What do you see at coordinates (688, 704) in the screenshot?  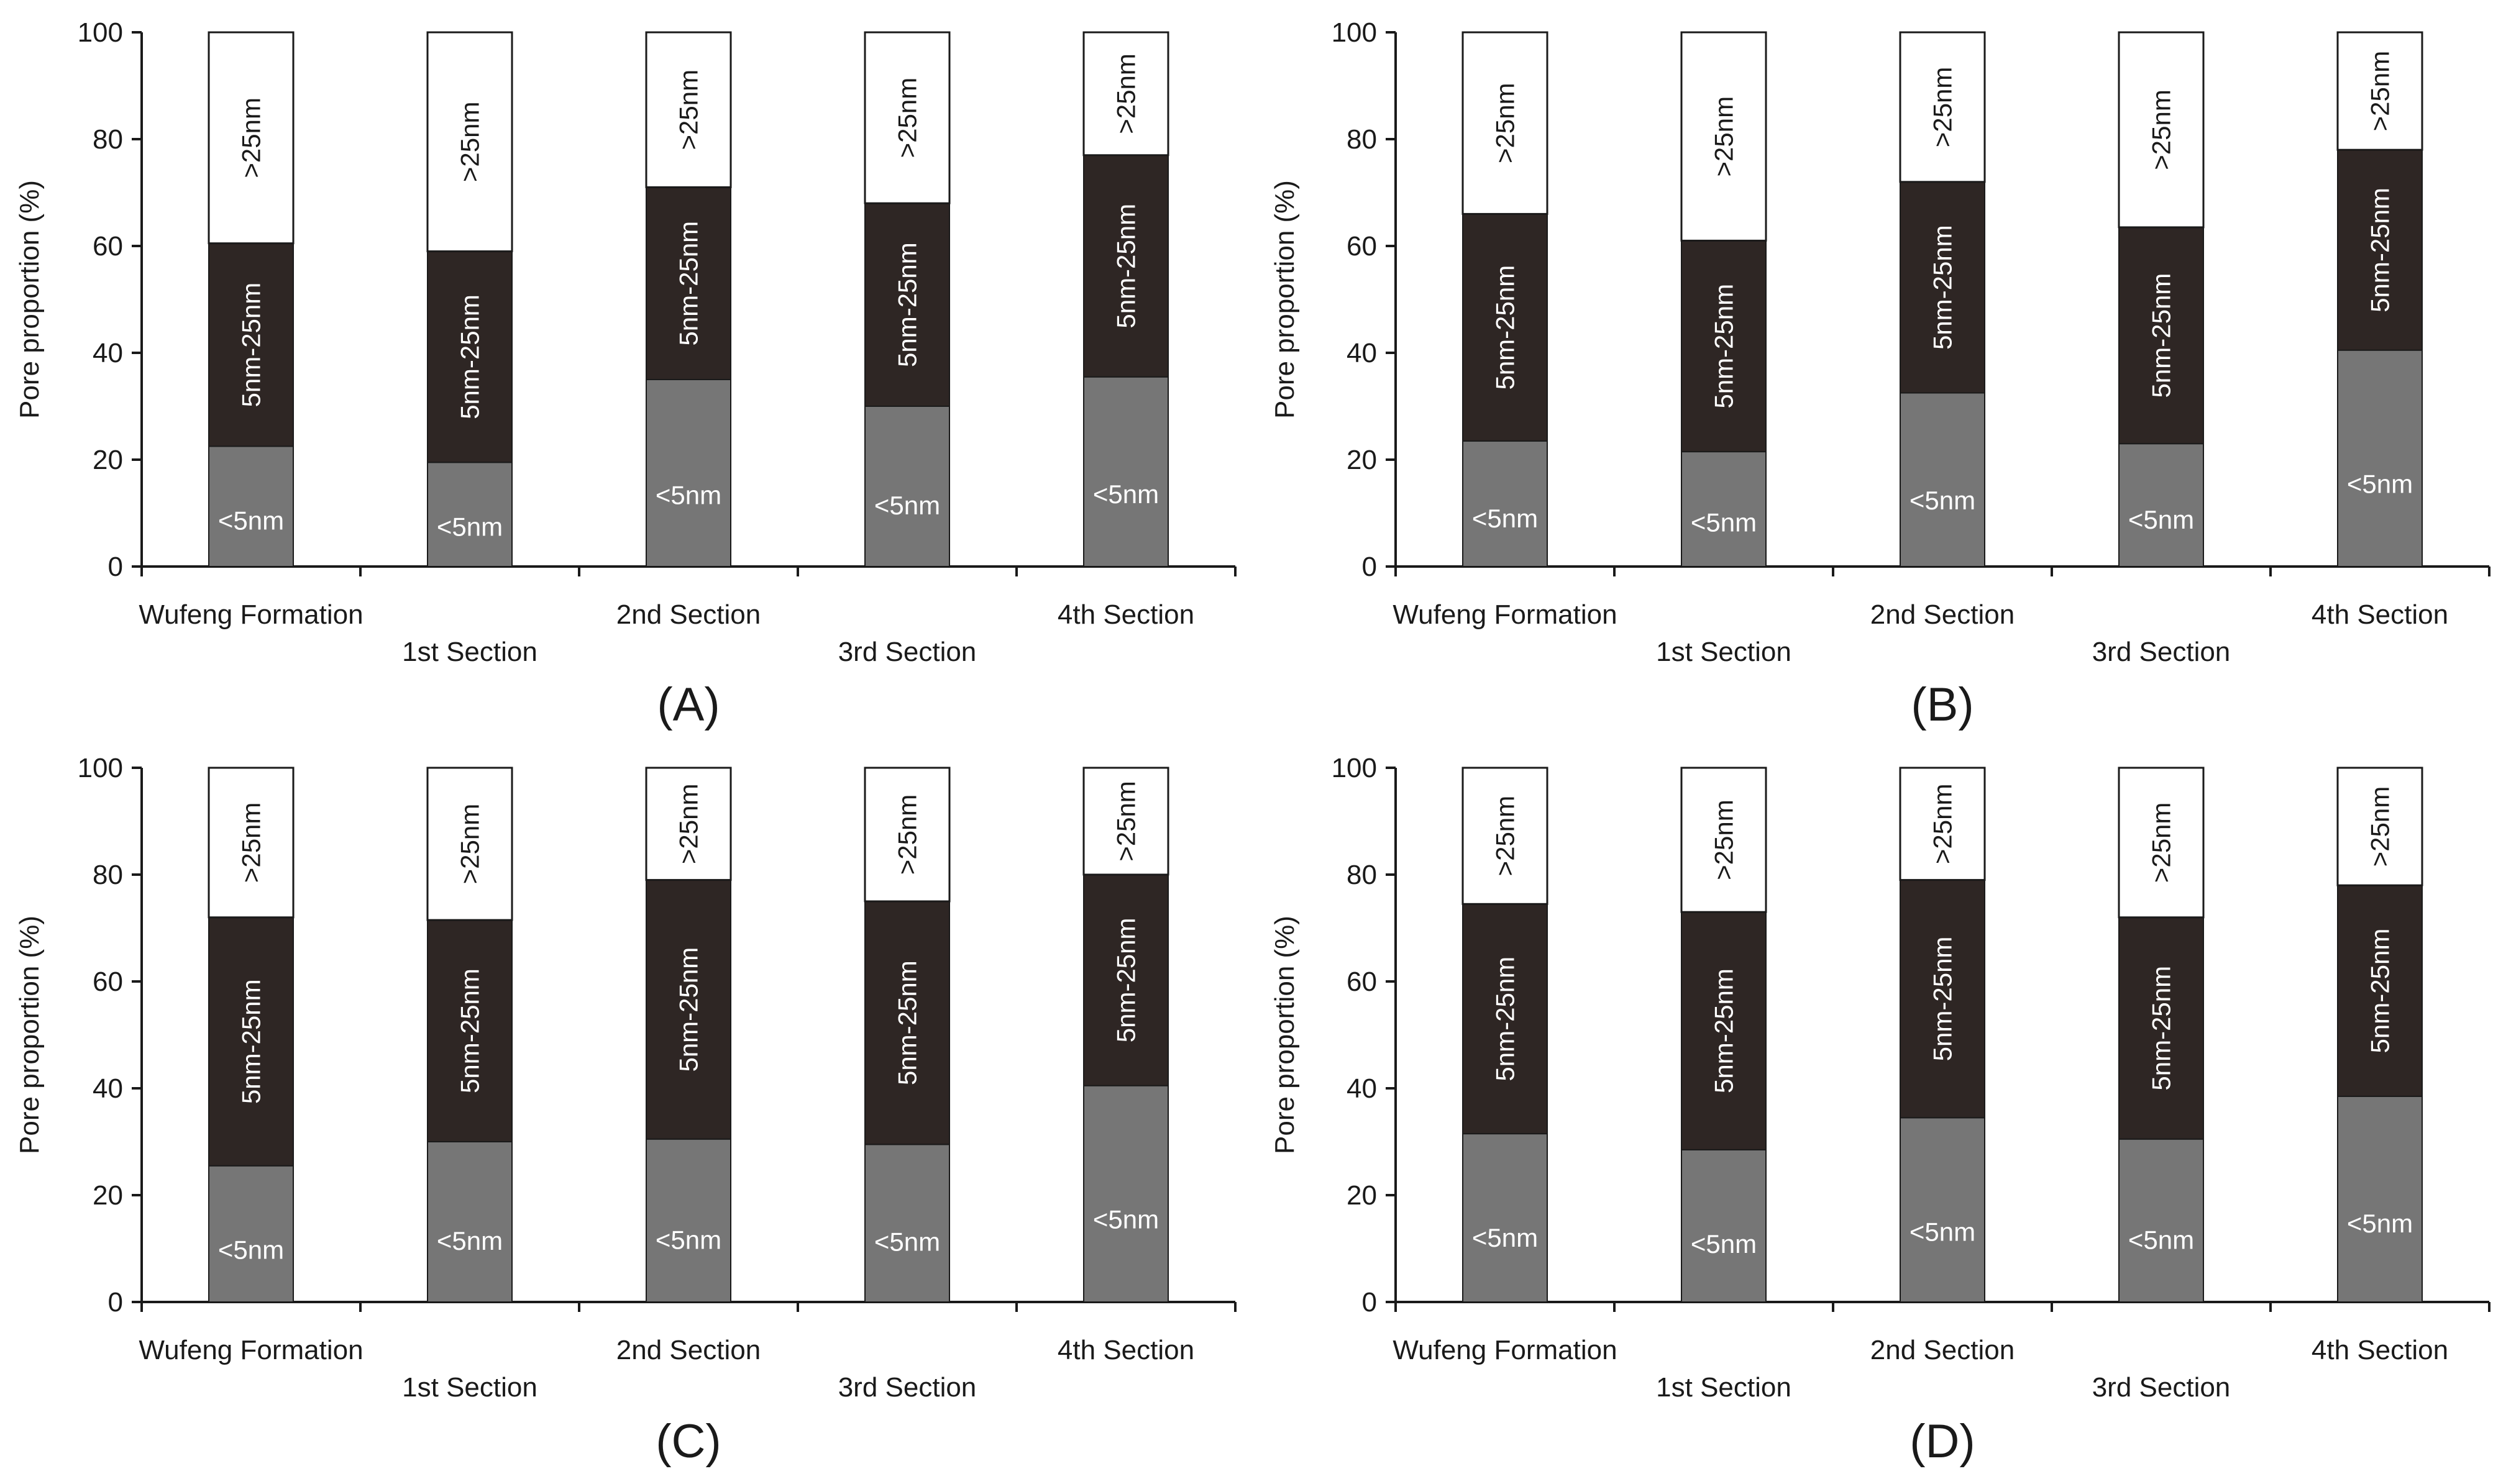 I see `panel-label: (A)` at bounding box center [688, 704].